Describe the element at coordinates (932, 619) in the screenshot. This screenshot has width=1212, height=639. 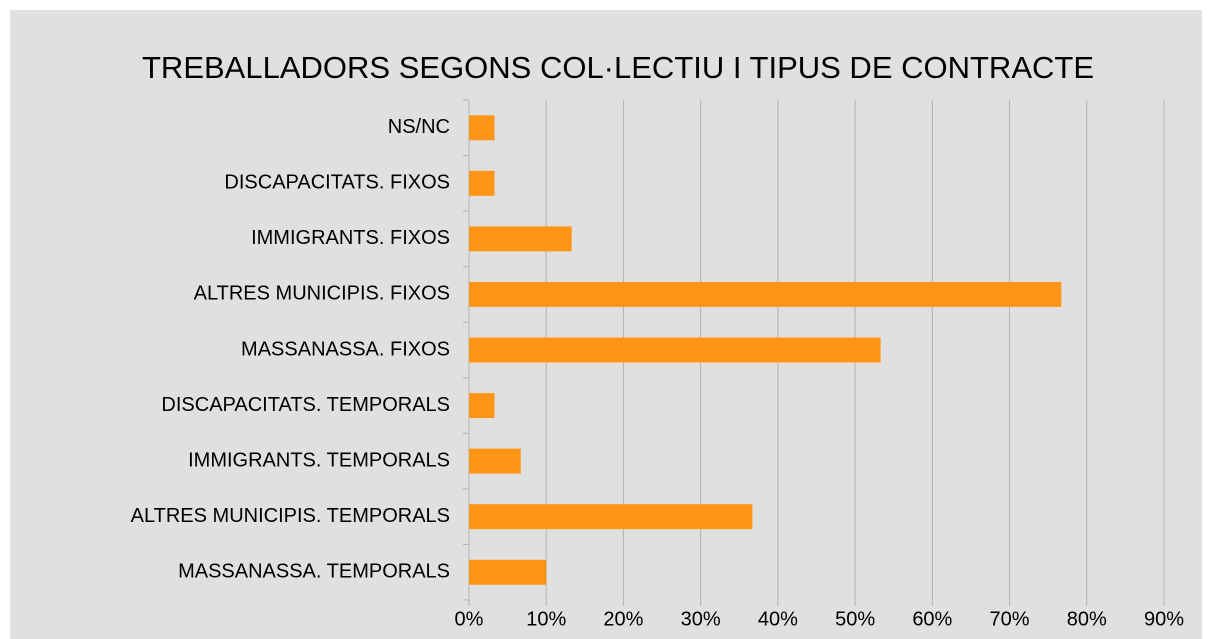
I see `x-tick-label: 60%` at that location.